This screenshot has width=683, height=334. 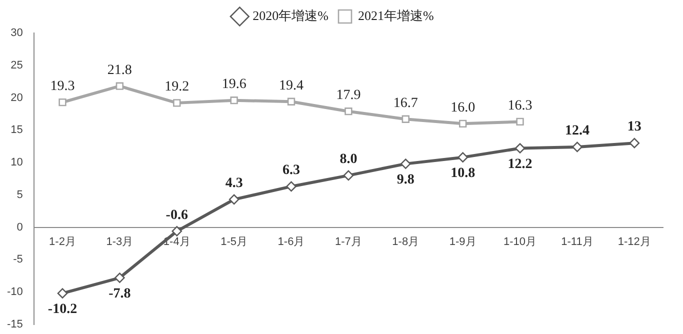 I want to click on data-label: 19.2, so click(x=177, y=87).